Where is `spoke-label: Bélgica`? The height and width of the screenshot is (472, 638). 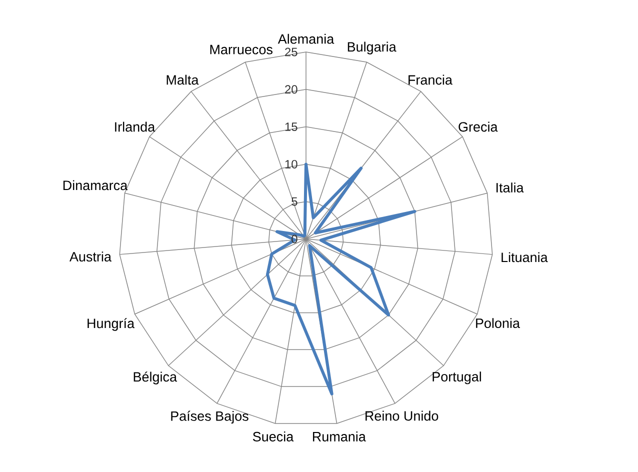 spoke-label: Bélgica is located at coordinates (156, 378).